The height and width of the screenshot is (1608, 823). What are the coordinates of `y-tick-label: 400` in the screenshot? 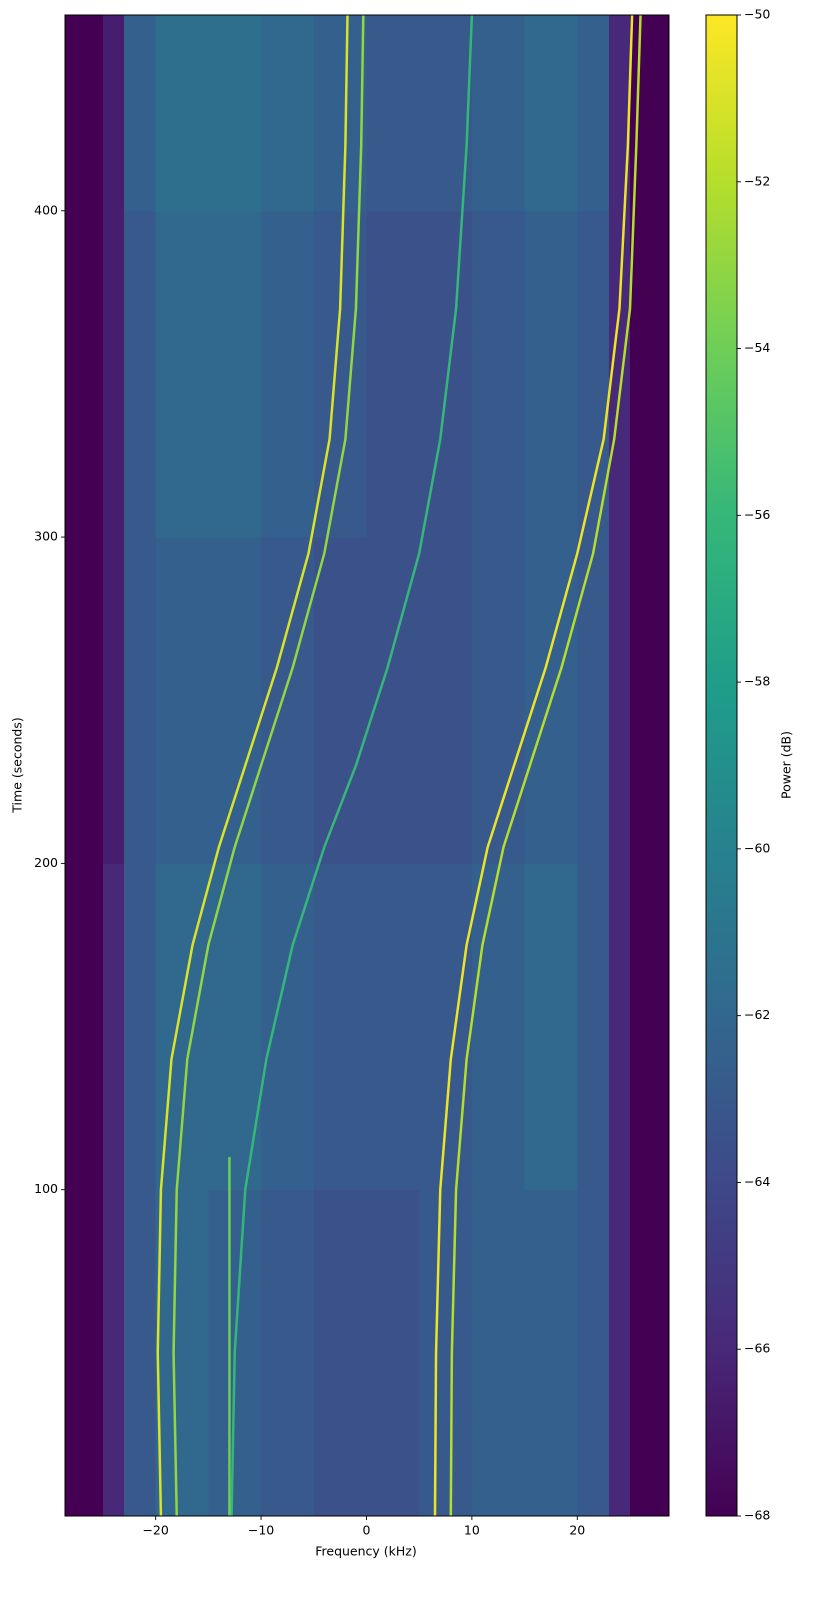 It's located at (46, 209).